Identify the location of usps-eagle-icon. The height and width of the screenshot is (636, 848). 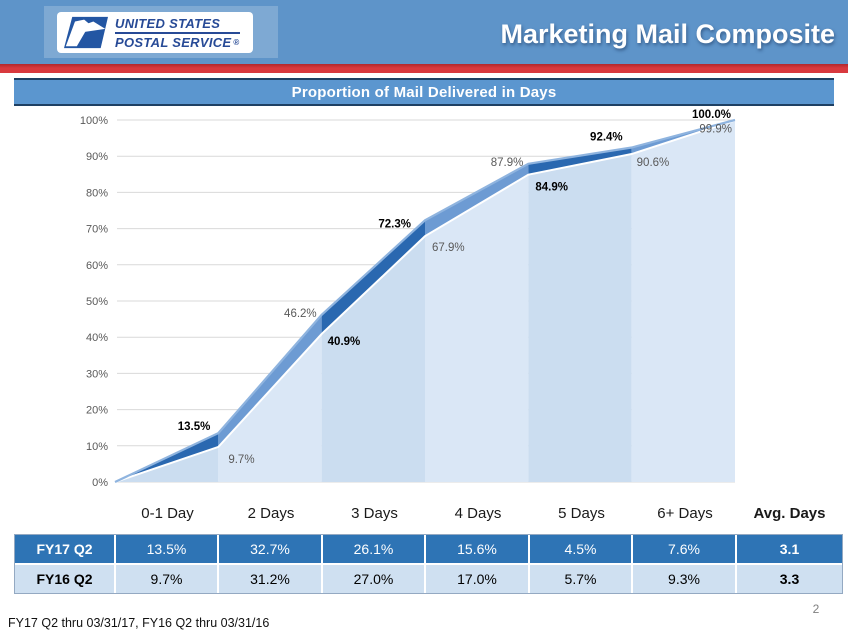
(86, 32).